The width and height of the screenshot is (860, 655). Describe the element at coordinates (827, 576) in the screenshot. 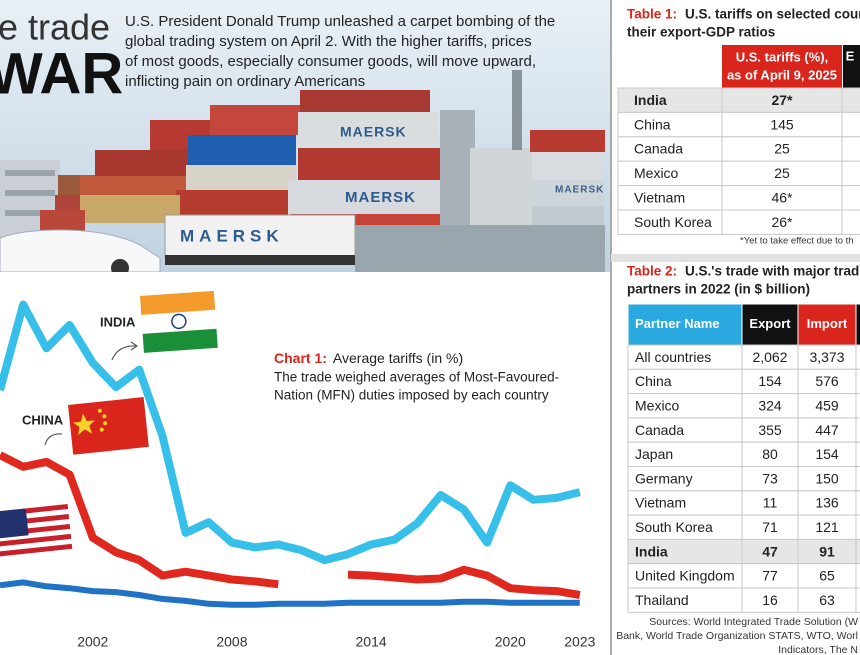

I see `cell-text: 65` at that location.